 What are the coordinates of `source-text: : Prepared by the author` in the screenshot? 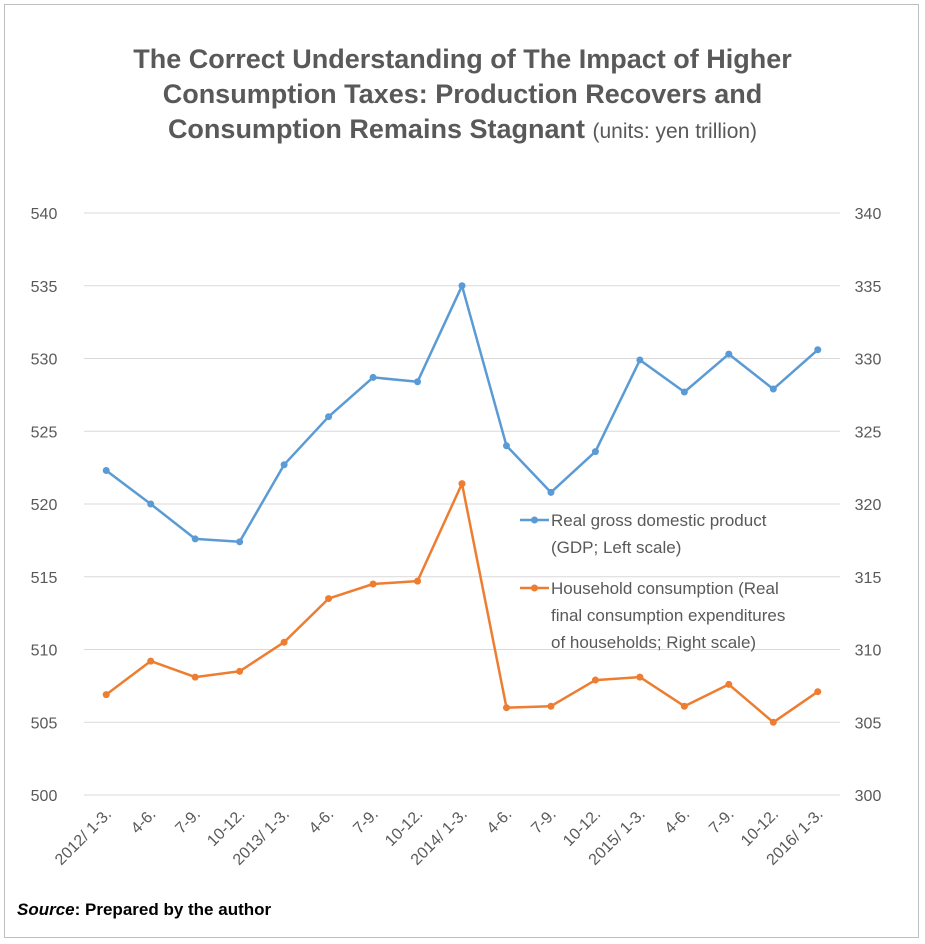 It's located at (173, 909).